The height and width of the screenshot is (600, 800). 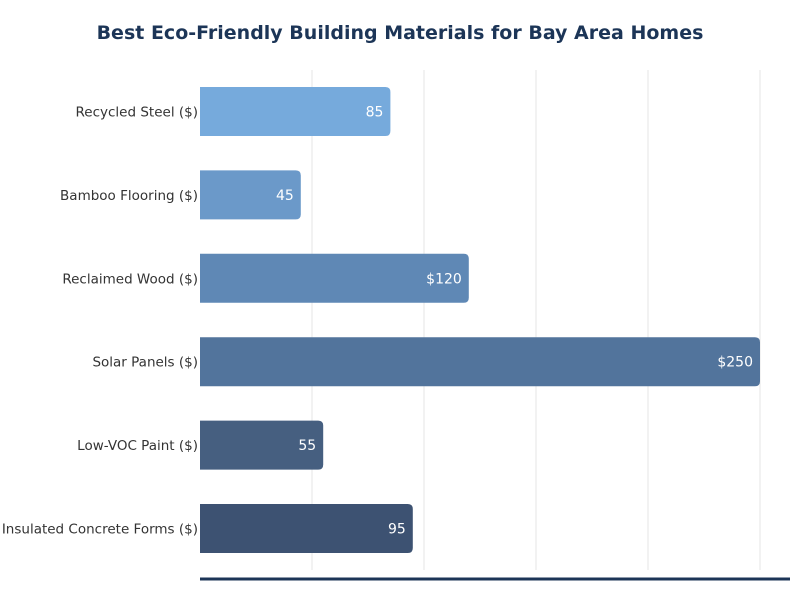 I want to click on bar-value-label: $120, so click(x=444, y=279).